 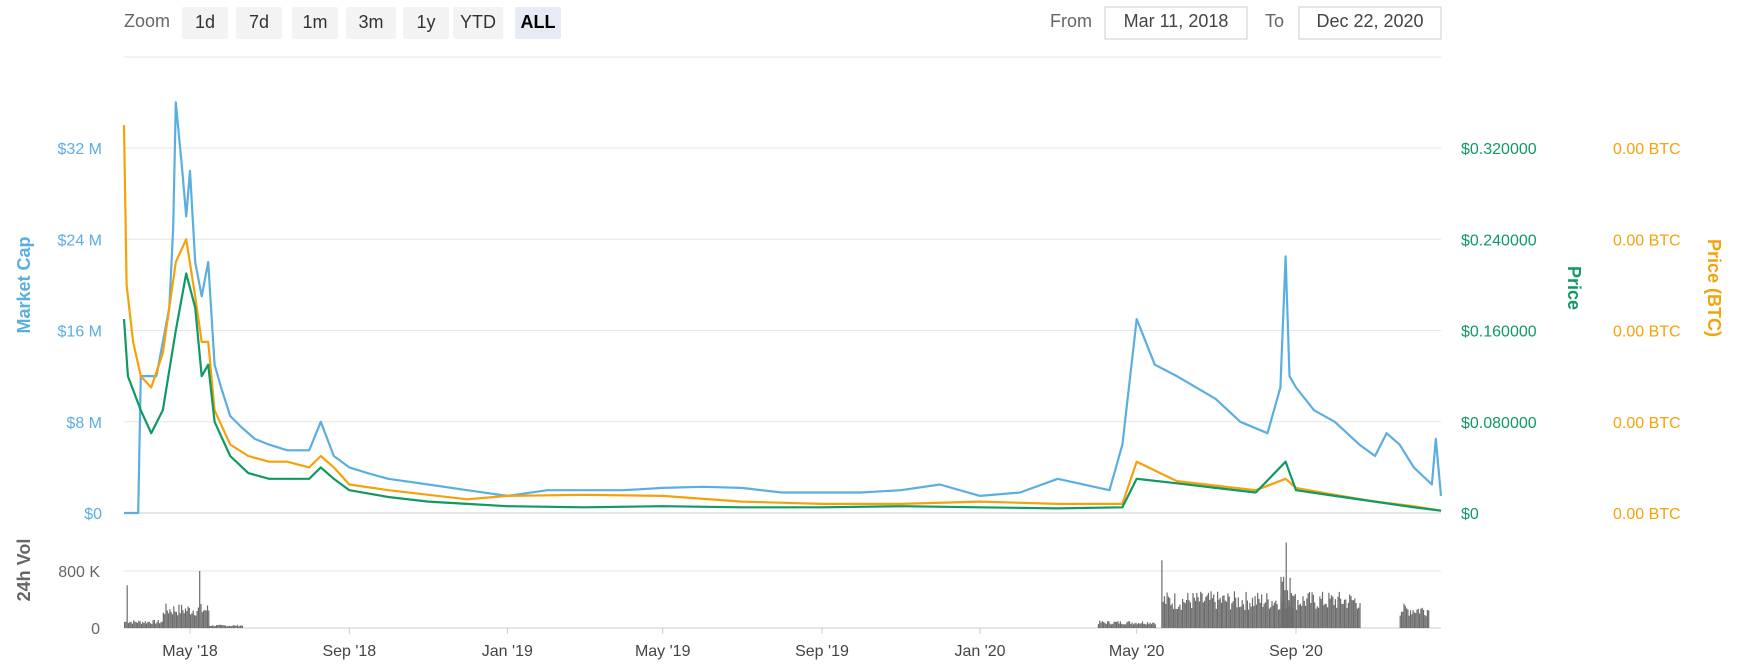 What do you see at coordinates (426, 23) in the screenshot?
I see `zoom-button-1y` at bounding box center [426, 23].